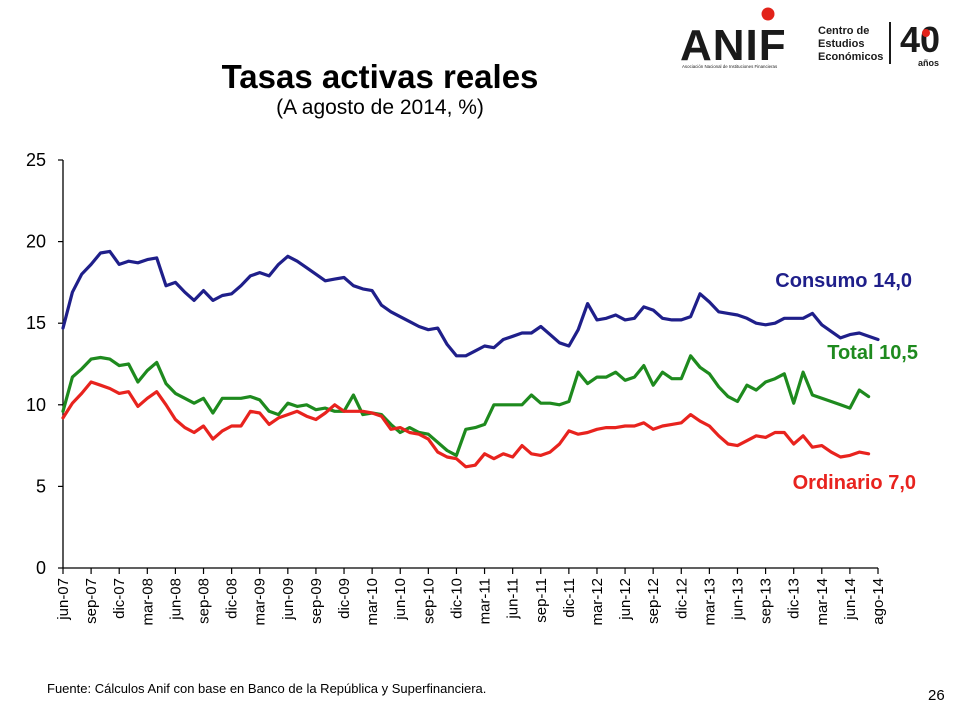 The height and width of the screenshot is (720, 960). What do you see at coordinates (541, 600) in the screenshot?
I see `x-tick-label: sep-11` at bounding box center [541, 600].